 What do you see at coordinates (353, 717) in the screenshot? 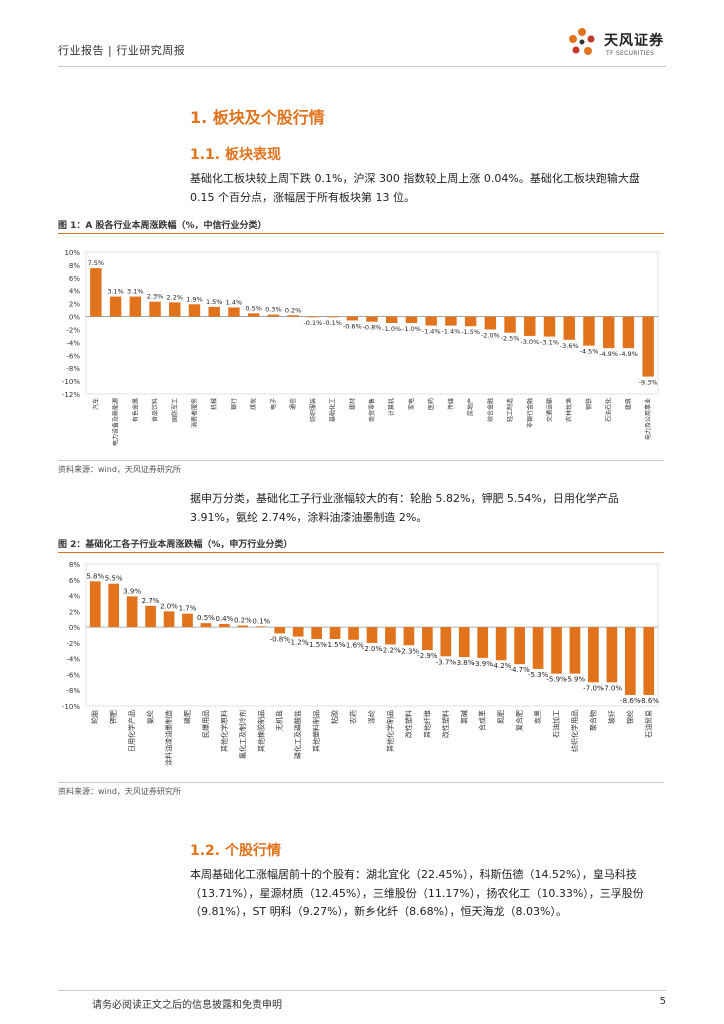
I see `category-label: 农药` at bounding box center [353, 717].